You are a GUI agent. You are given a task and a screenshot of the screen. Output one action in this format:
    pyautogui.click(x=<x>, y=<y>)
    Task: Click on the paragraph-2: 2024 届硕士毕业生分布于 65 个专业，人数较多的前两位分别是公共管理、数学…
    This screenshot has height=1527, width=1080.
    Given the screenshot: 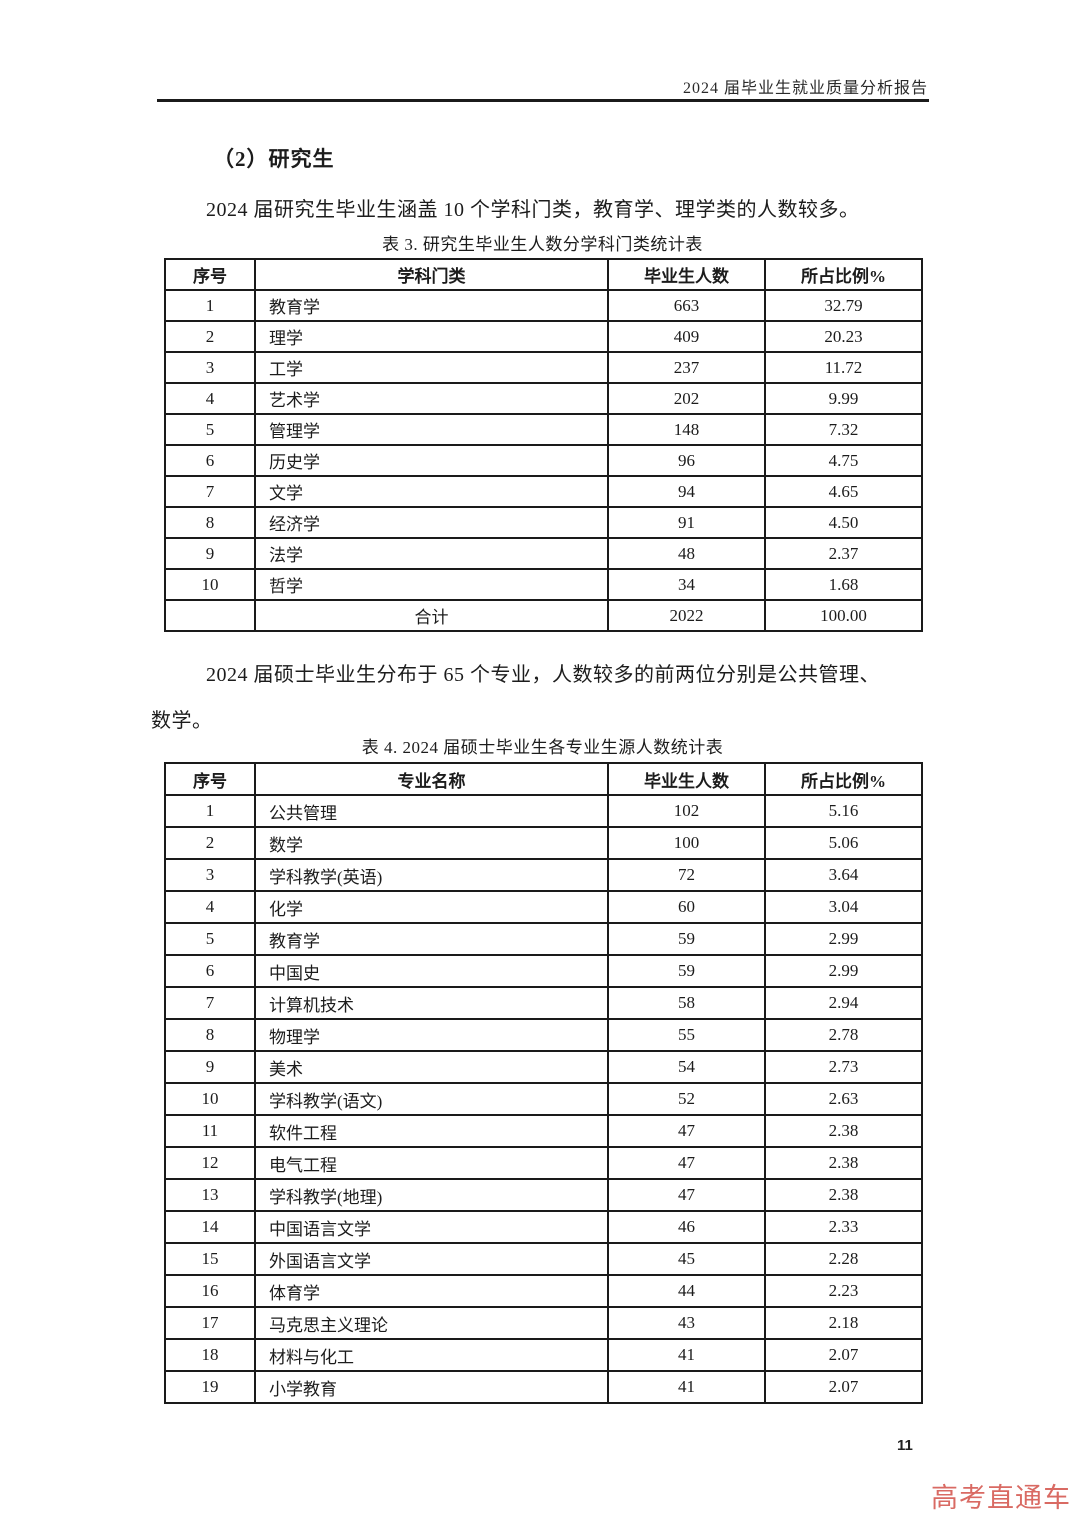 What is the action you would take?
    pyautogui.click(x=515, y=698)
    